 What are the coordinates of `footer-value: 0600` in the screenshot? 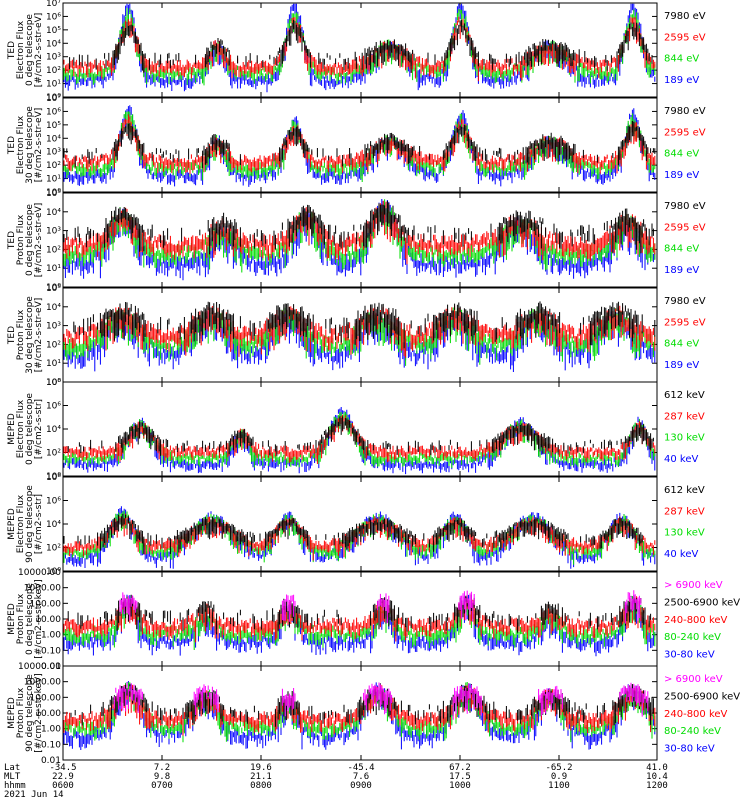 It's located at (63, 786).